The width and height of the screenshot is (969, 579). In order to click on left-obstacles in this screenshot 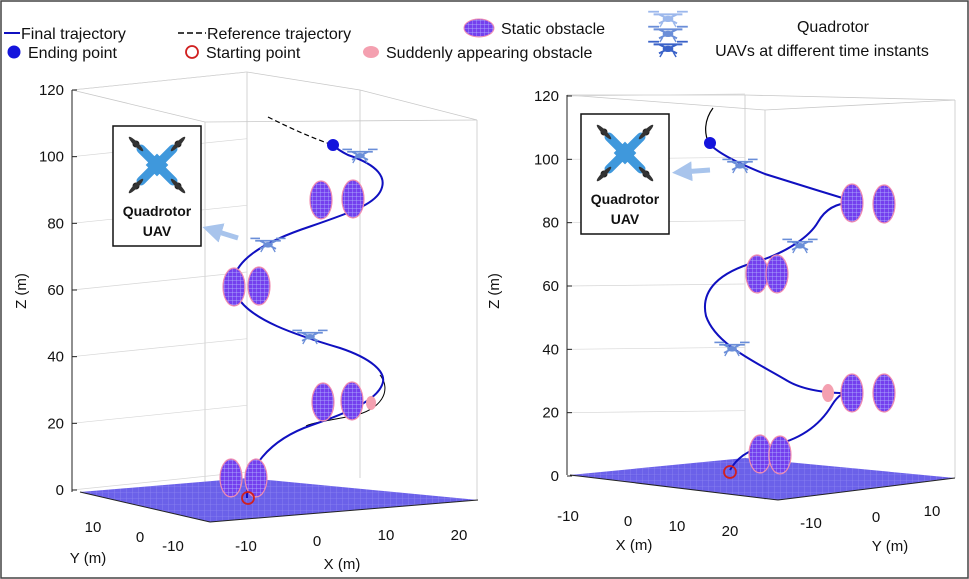, I will do `click(297, 338)`.